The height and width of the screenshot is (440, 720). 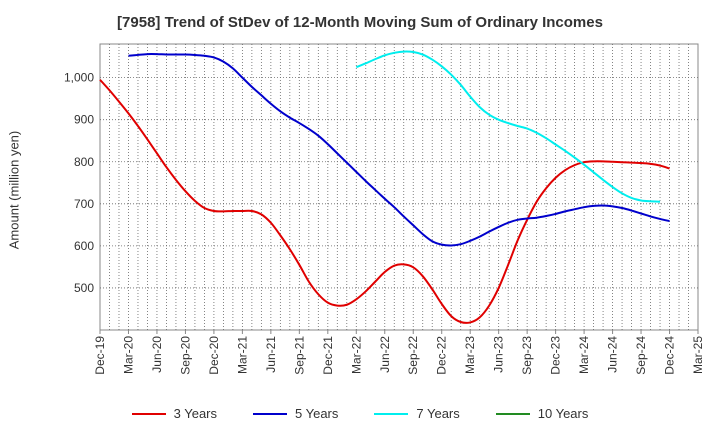 What do you see at coordinates (84, 120) in the screenshot?
I see `y-tick-label: 900` at bounding box center [84, 120].